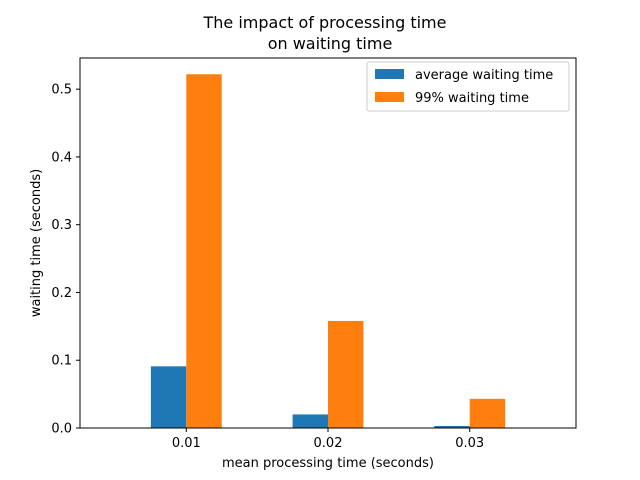  I want to click on legend-box, so click(468, 86).